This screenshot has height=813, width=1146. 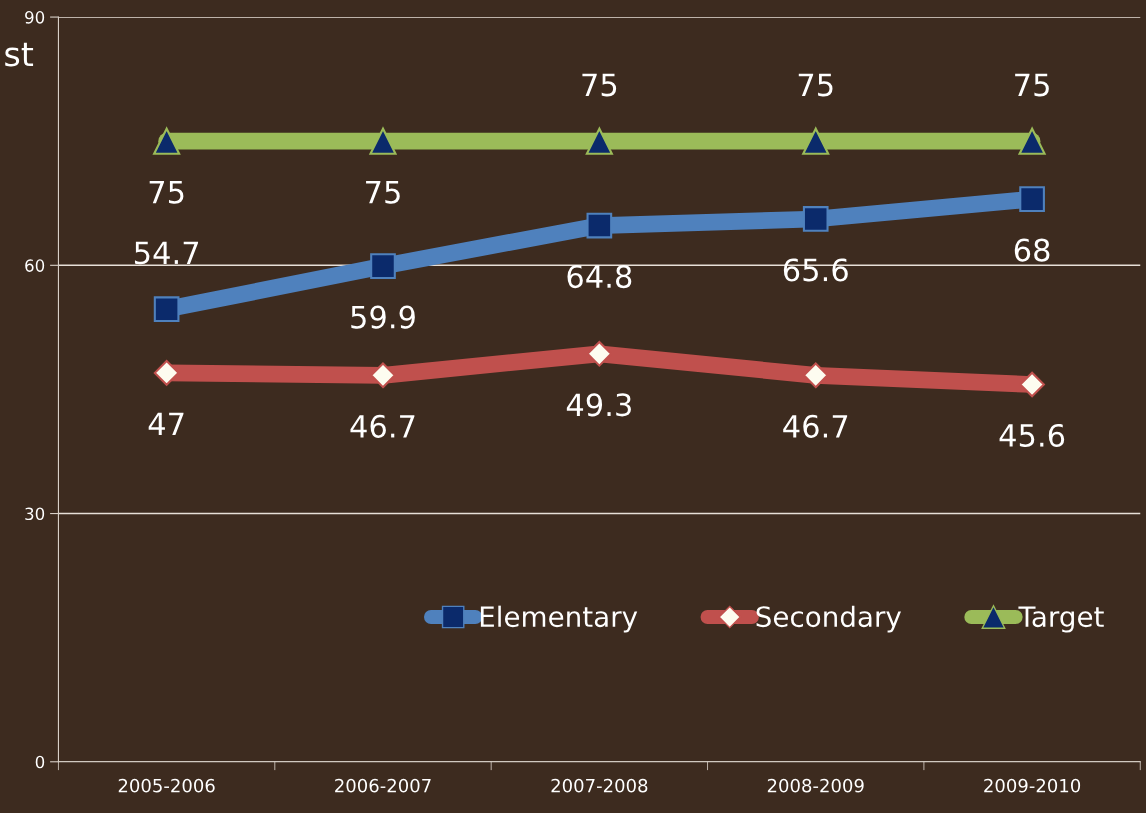 What do you see at coordinates (1032, 435) in the screenshot?
I see `data-label: 45.6` at bounding box center [1032, 435].